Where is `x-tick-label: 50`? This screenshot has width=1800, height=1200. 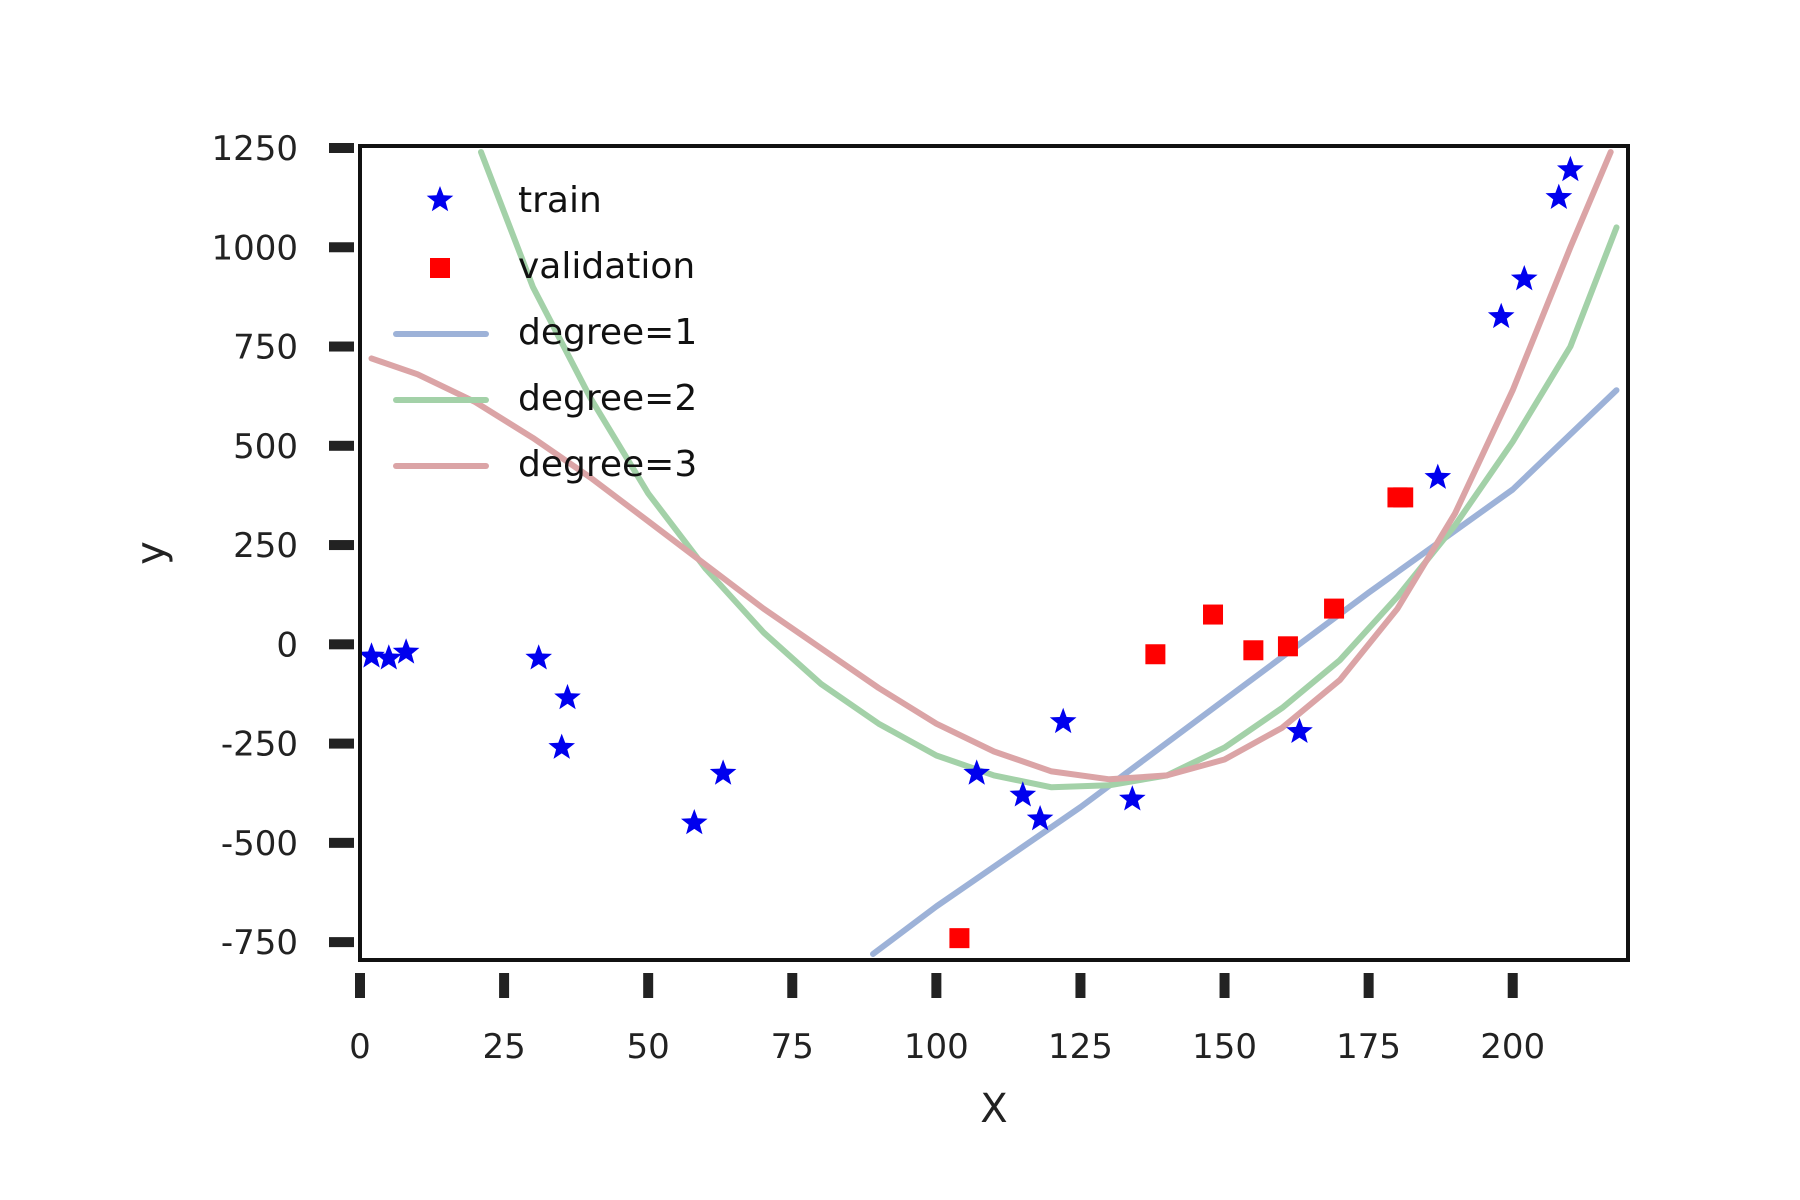 x-tick-label: 50 is located at coordinates (648, 1047).